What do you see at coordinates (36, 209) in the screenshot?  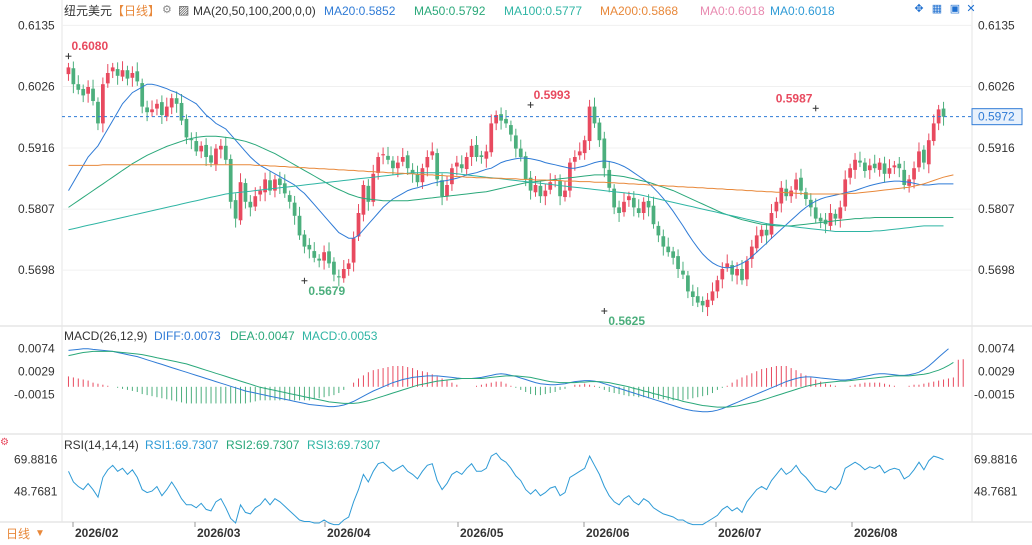 I see `price-y-tick-left: 0.5807` at bounding box center [36, 209].